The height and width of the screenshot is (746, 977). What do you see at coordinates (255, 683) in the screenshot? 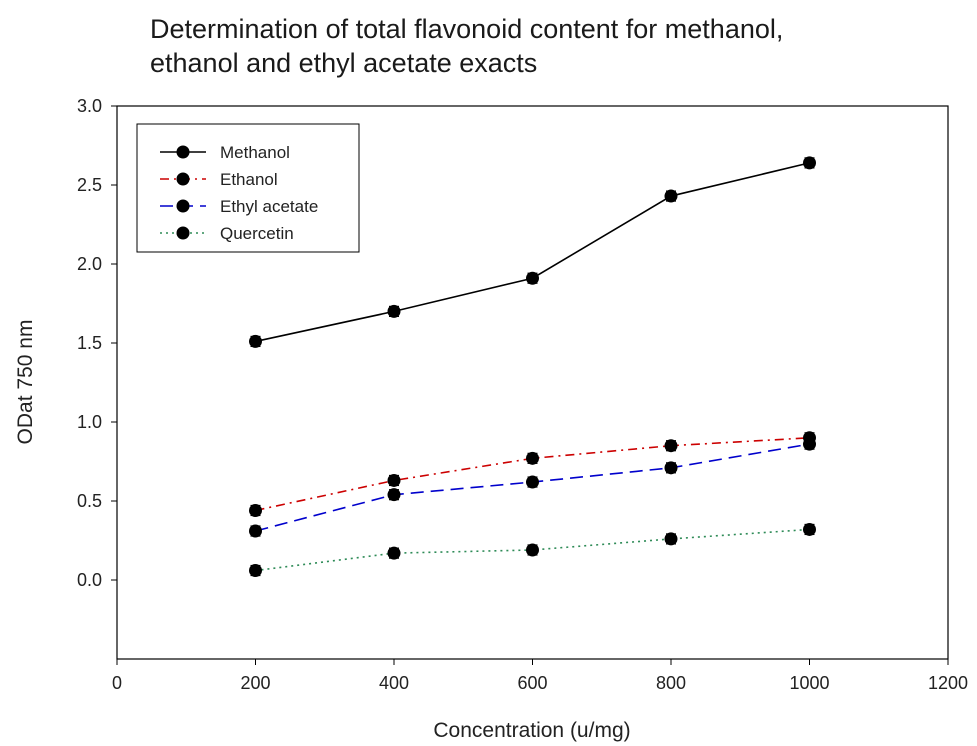
I see `x-tick-label: 200` at bounding box center [255, 683].